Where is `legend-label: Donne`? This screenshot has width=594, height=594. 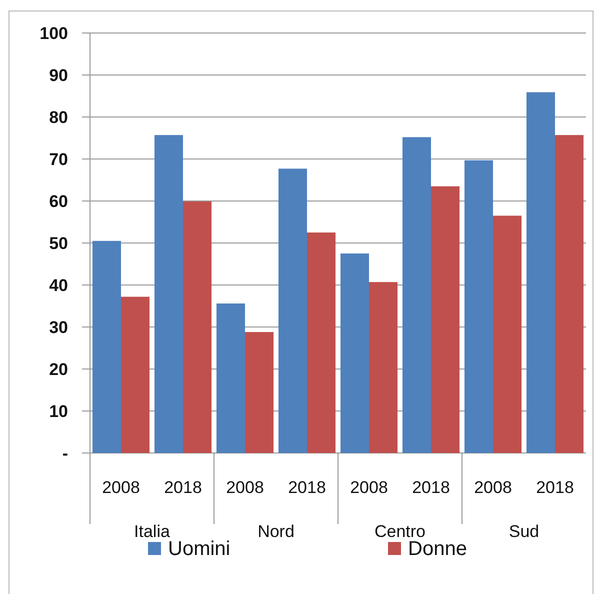
legend-label: Donne is located at coordinates (437, 549).